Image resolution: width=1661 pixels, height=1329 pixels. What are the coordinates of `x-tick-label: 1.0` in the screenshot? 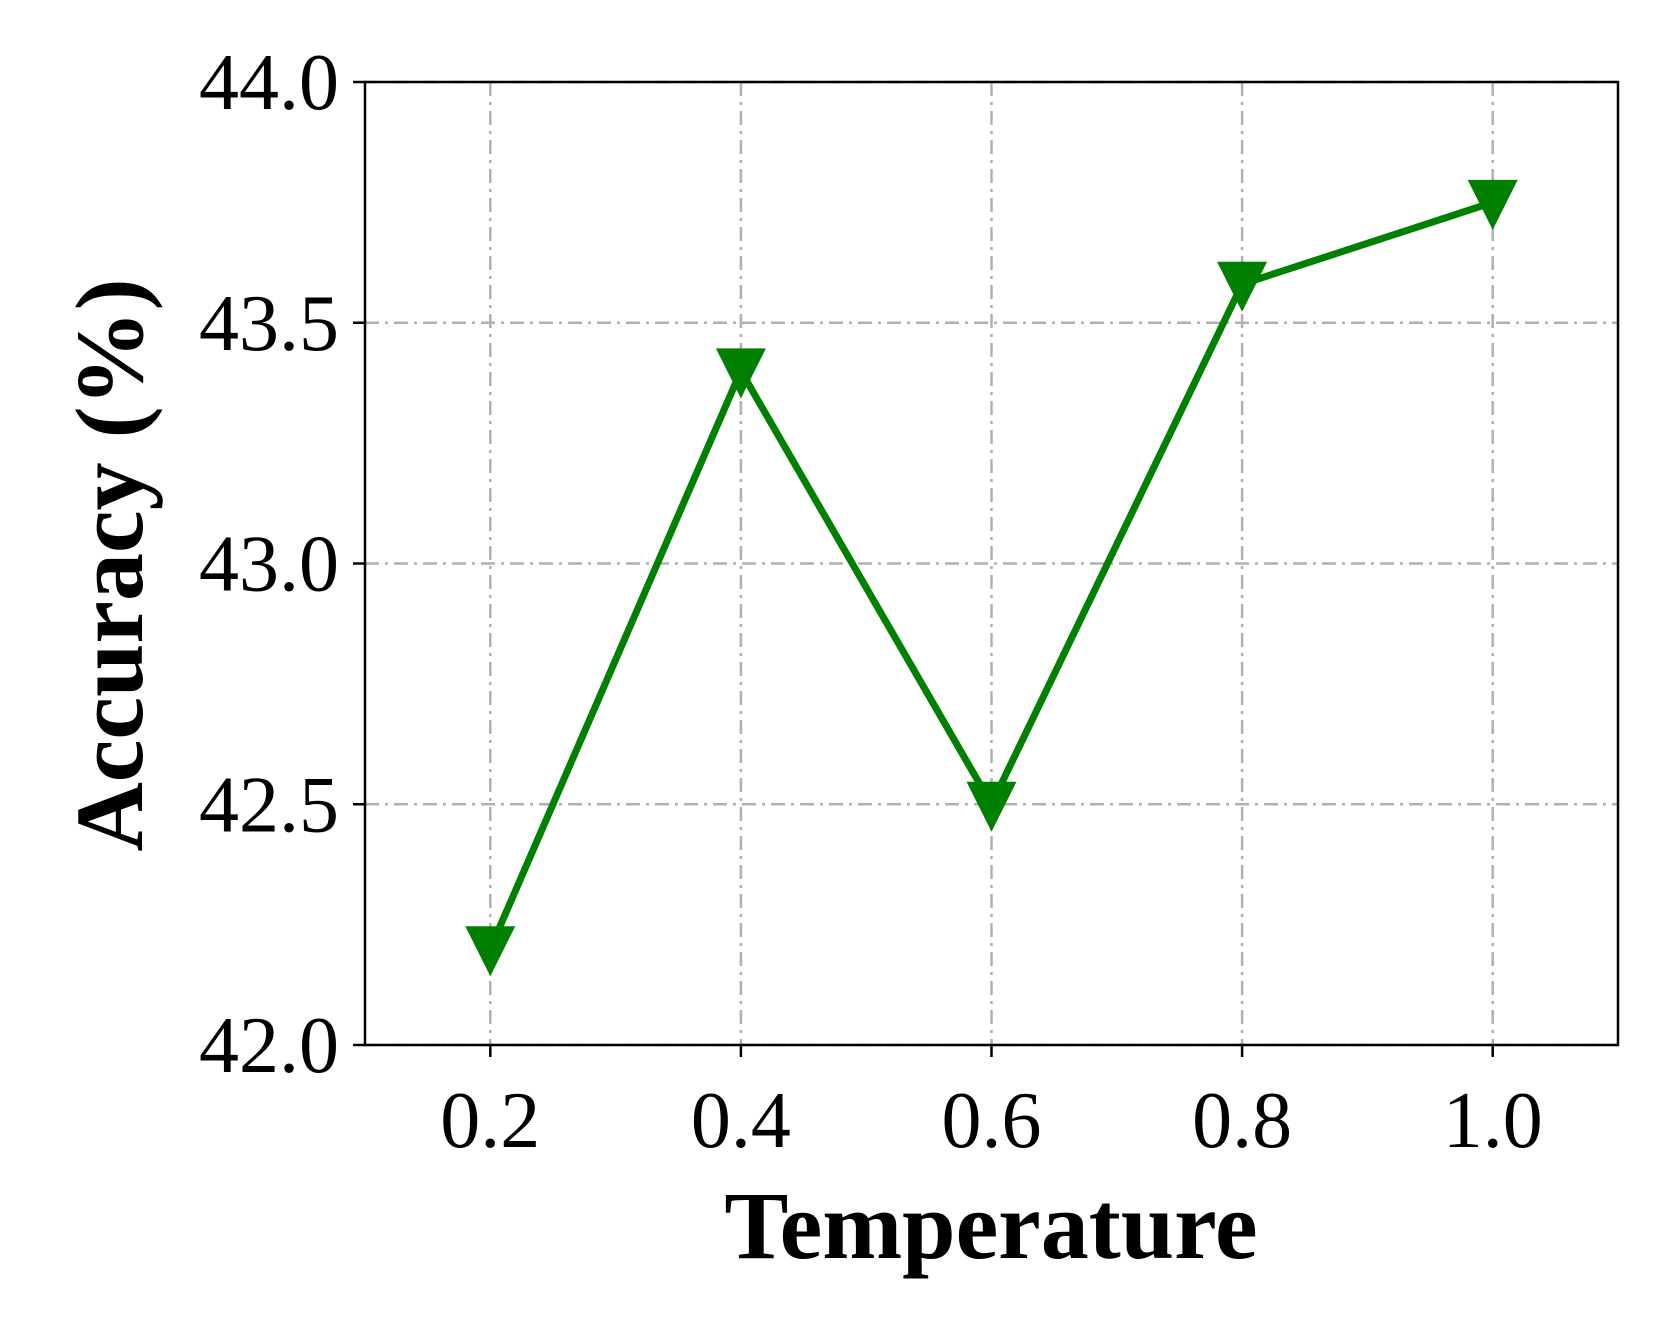 It's located at (1493, 1121).